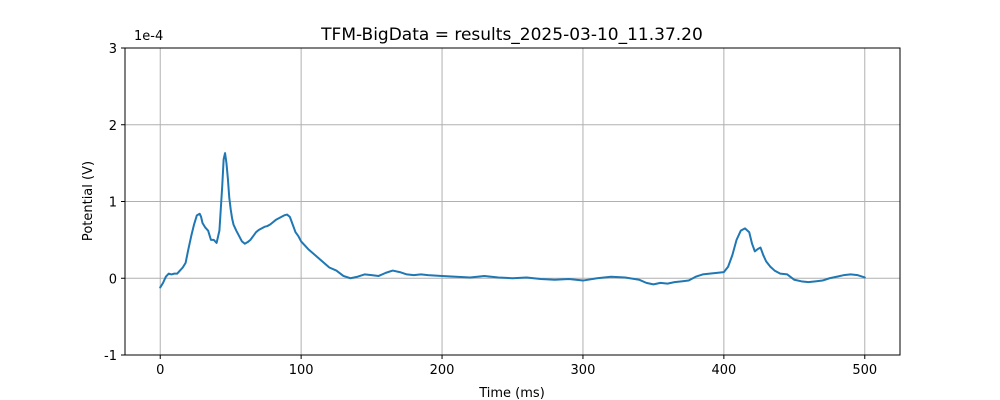 Image resolution: width=1000 pixels, height=400 pixels. I want to click on y-axis-label: Potential (V), so click(88, 201).